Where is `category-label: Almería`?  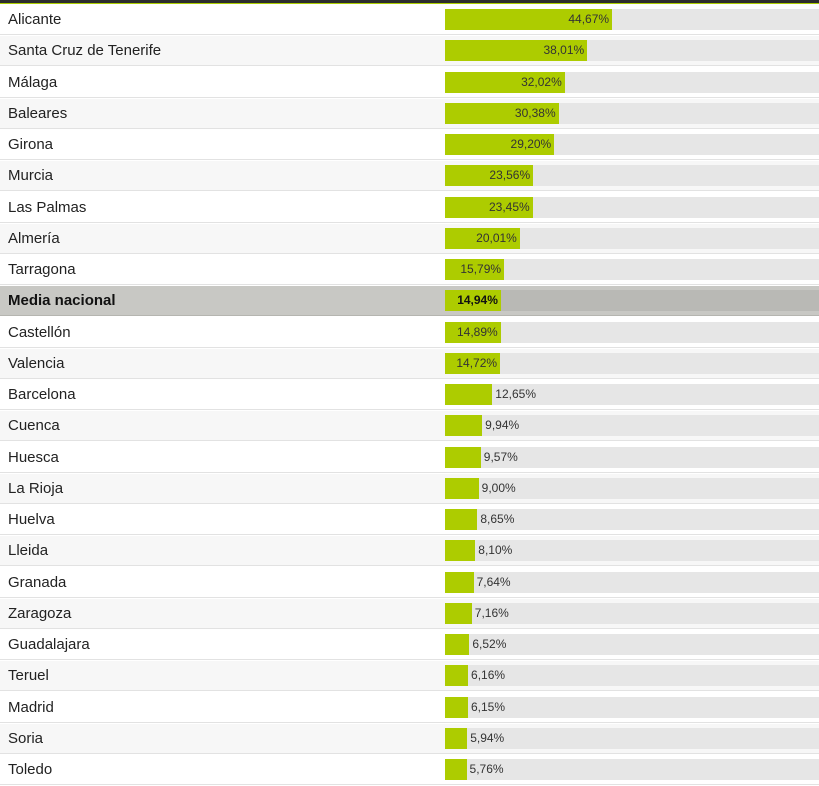 category-label: Almería is located at coordinates (34, 238).